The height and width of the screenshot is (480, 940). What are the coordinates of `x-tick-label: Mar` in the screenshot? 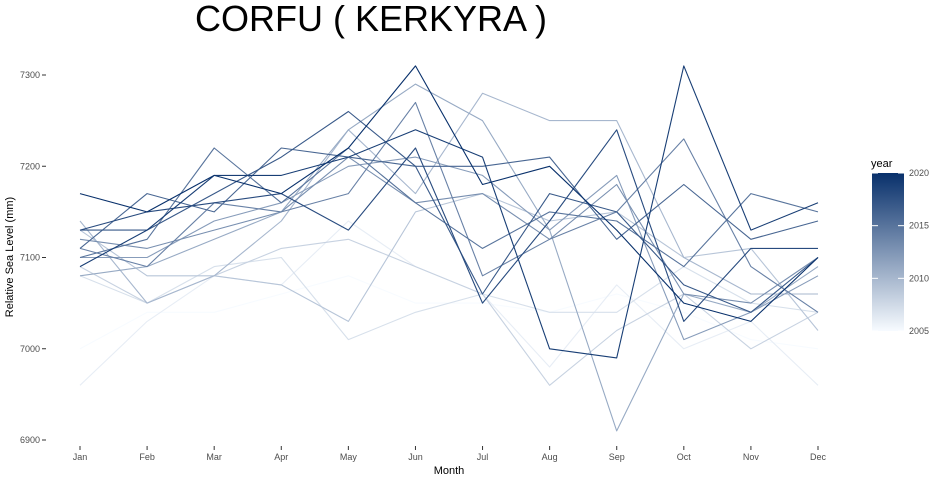 It's located at (214, 457).